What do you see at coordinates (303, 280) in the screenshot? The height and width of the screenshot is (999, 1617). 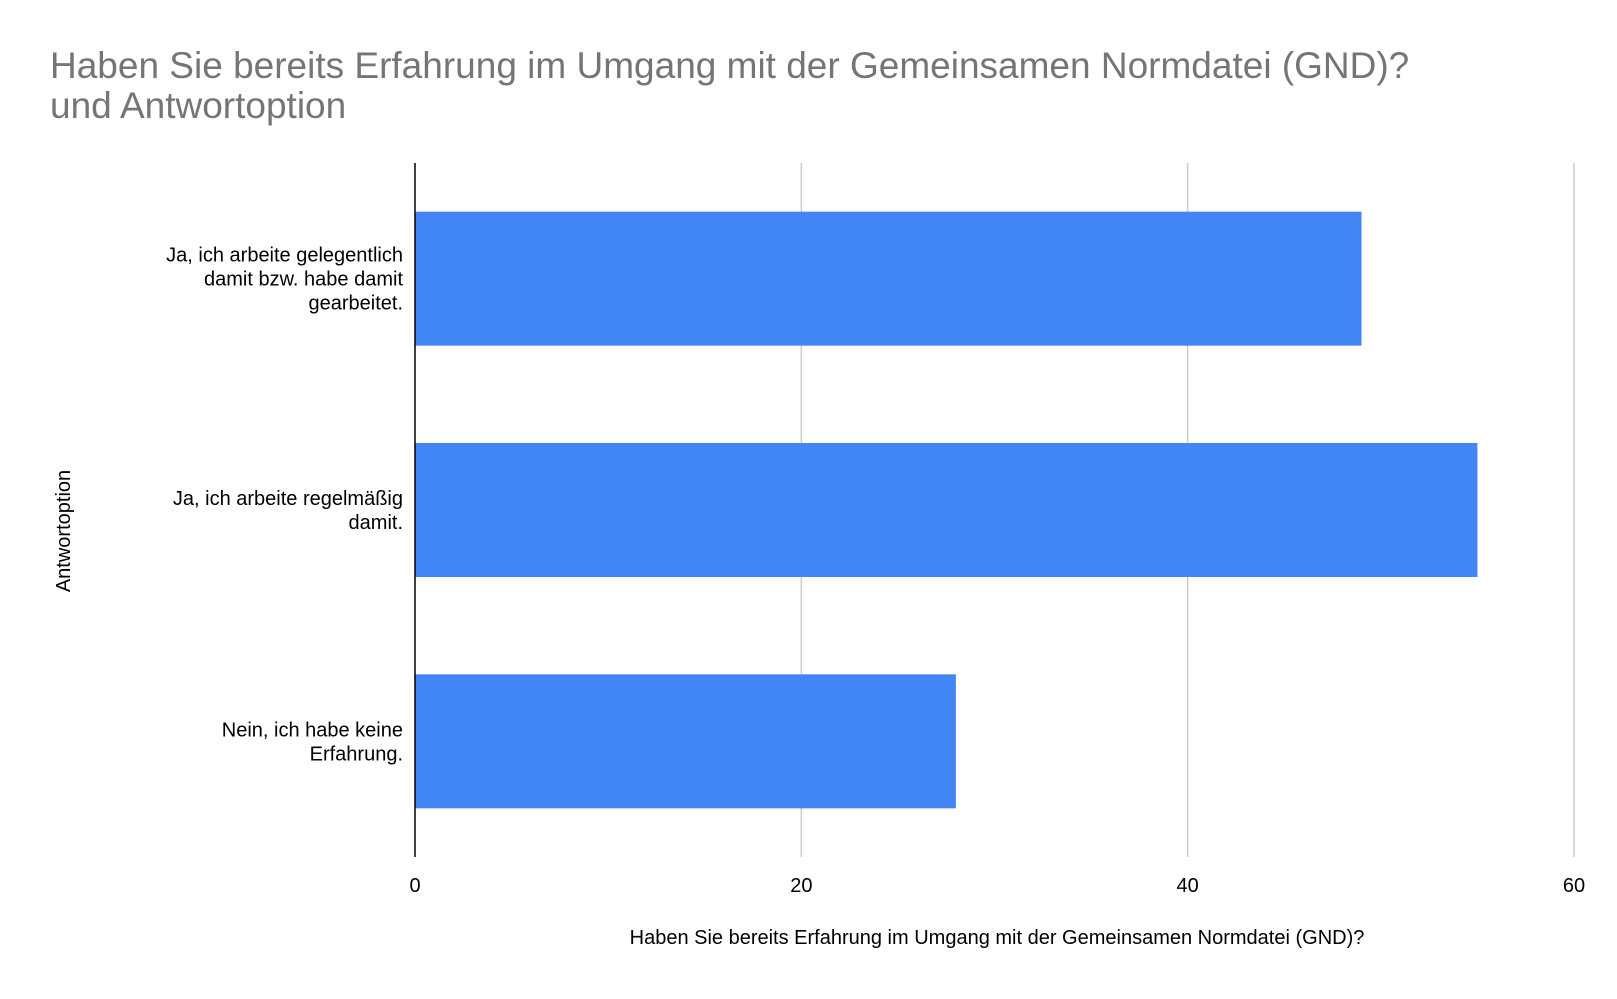 I see `category-label-1-line-2: damit bzw. habe damit` at bounding box center [303, 280].